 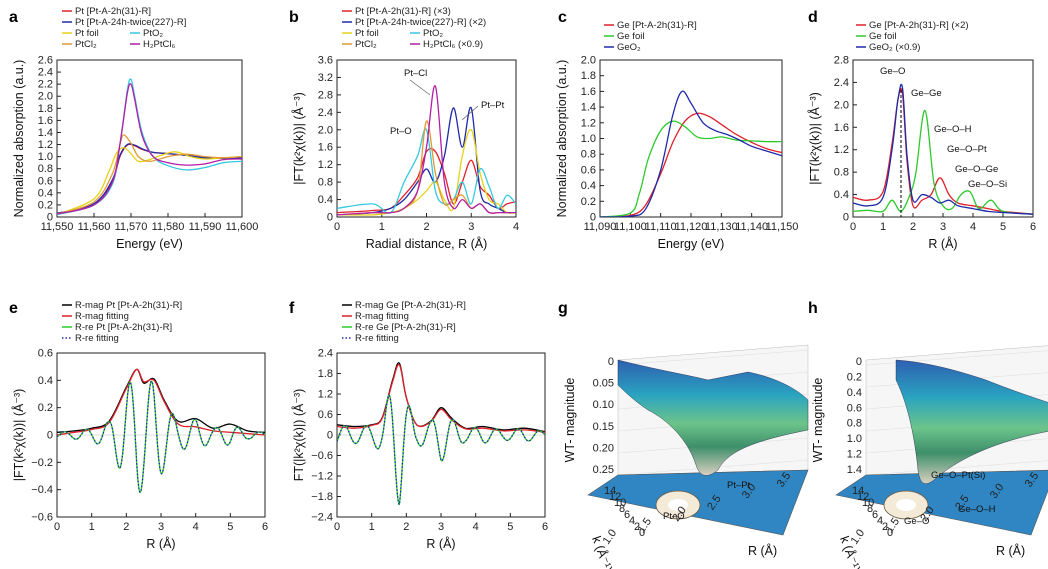 I want to click on legend-label-a-4: PtCl₂, so click(x=86, y=44).